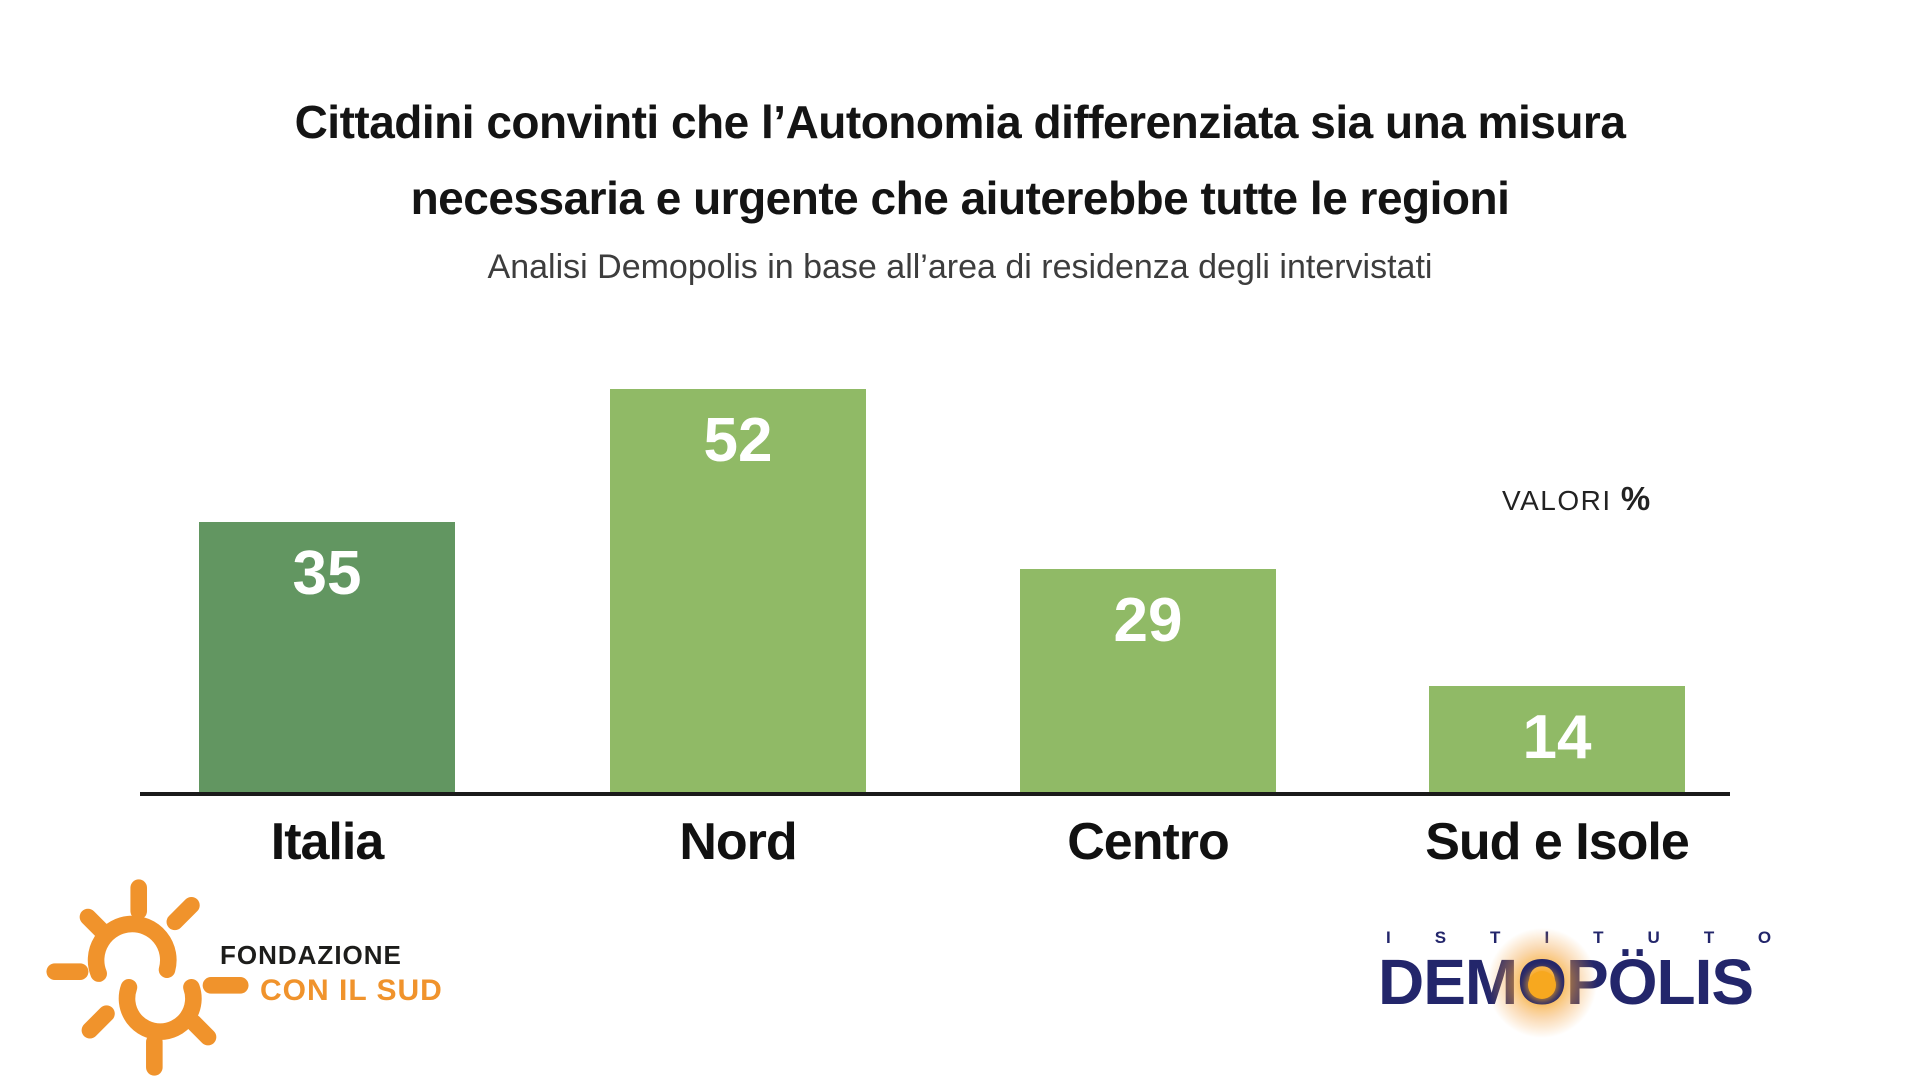  Describe the element at coordinates (147, 977) in the screenshot. I see `sun-chain-icon` at that location.